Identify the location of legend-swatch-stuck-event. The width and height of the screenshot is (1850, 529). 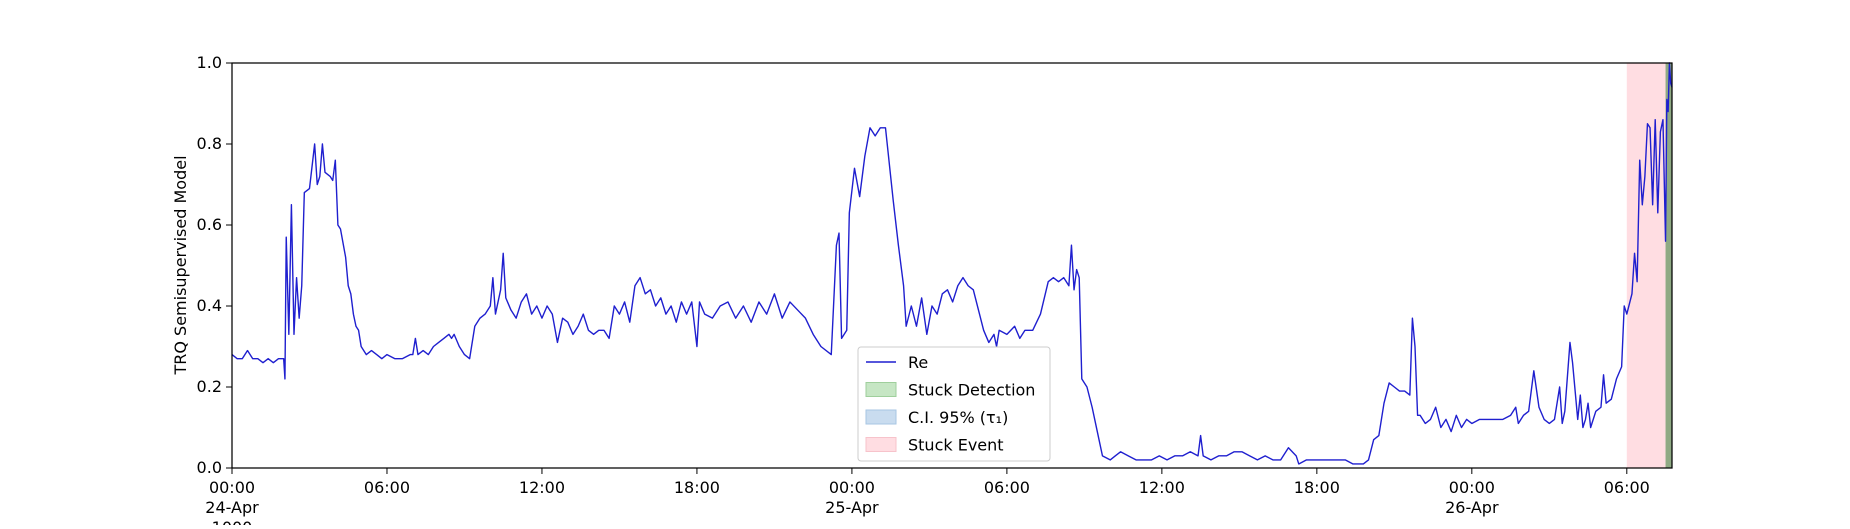
(881, 444).